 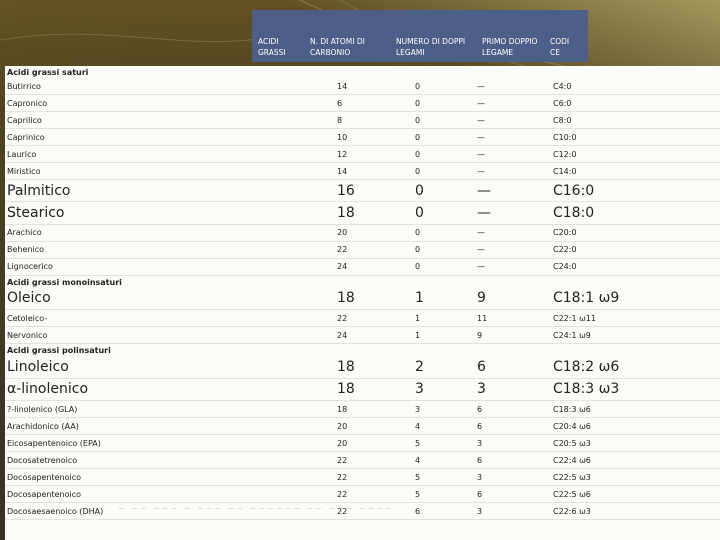 What do you see at coordinates (362, 250) in the screenshot?
I see `table-row: Behenico 22 0 — C22:0` at bounding box center [362, 250].